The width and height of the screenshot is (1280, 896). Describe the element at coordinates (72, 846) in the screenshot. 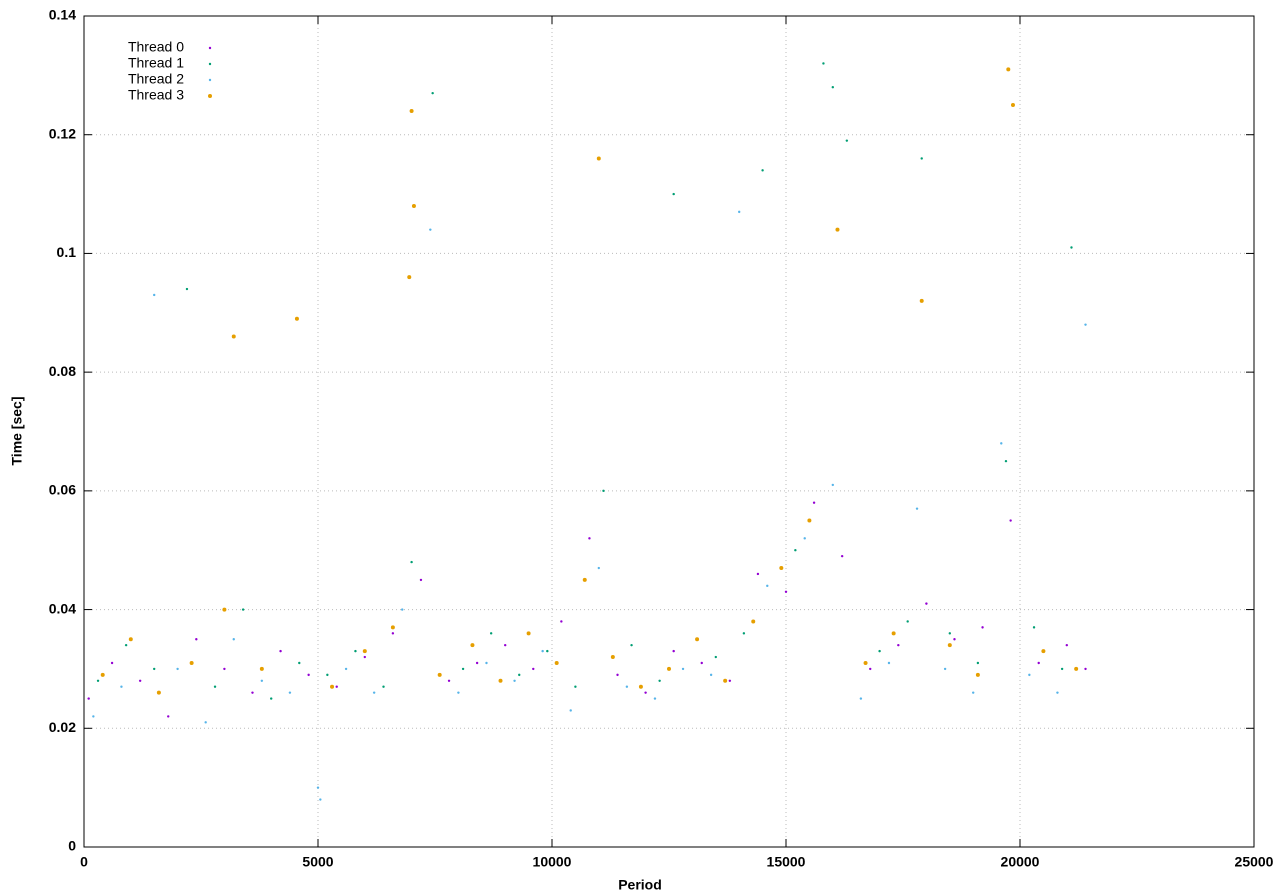

I see `y-tick-label: 0` at that location.